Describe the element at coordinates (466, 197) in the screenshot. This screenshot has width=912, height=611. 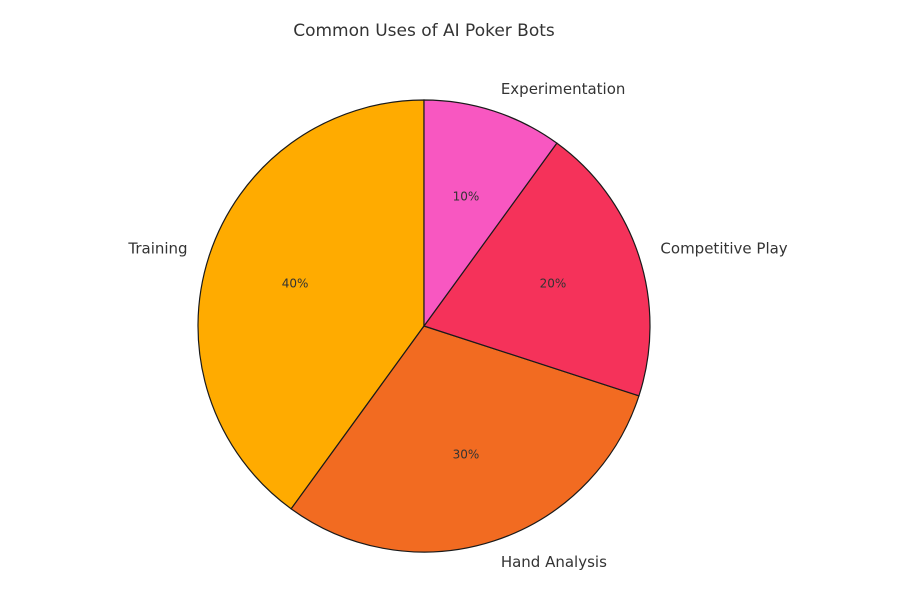
I see `value-label: 10%` at that location.